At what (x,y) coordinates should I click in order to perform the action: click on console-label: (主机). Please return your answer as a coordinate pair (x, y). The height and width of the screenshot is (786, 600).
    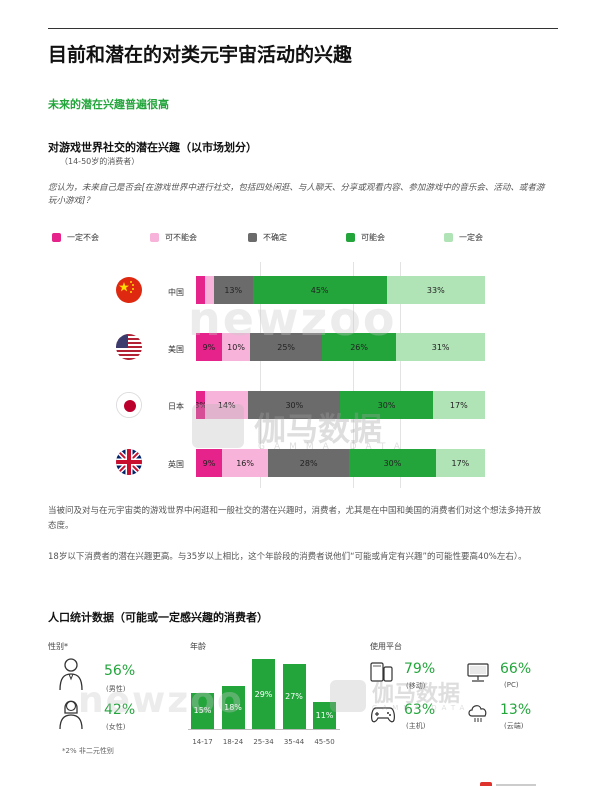
    Looking at the image, I should click on (416, 726).